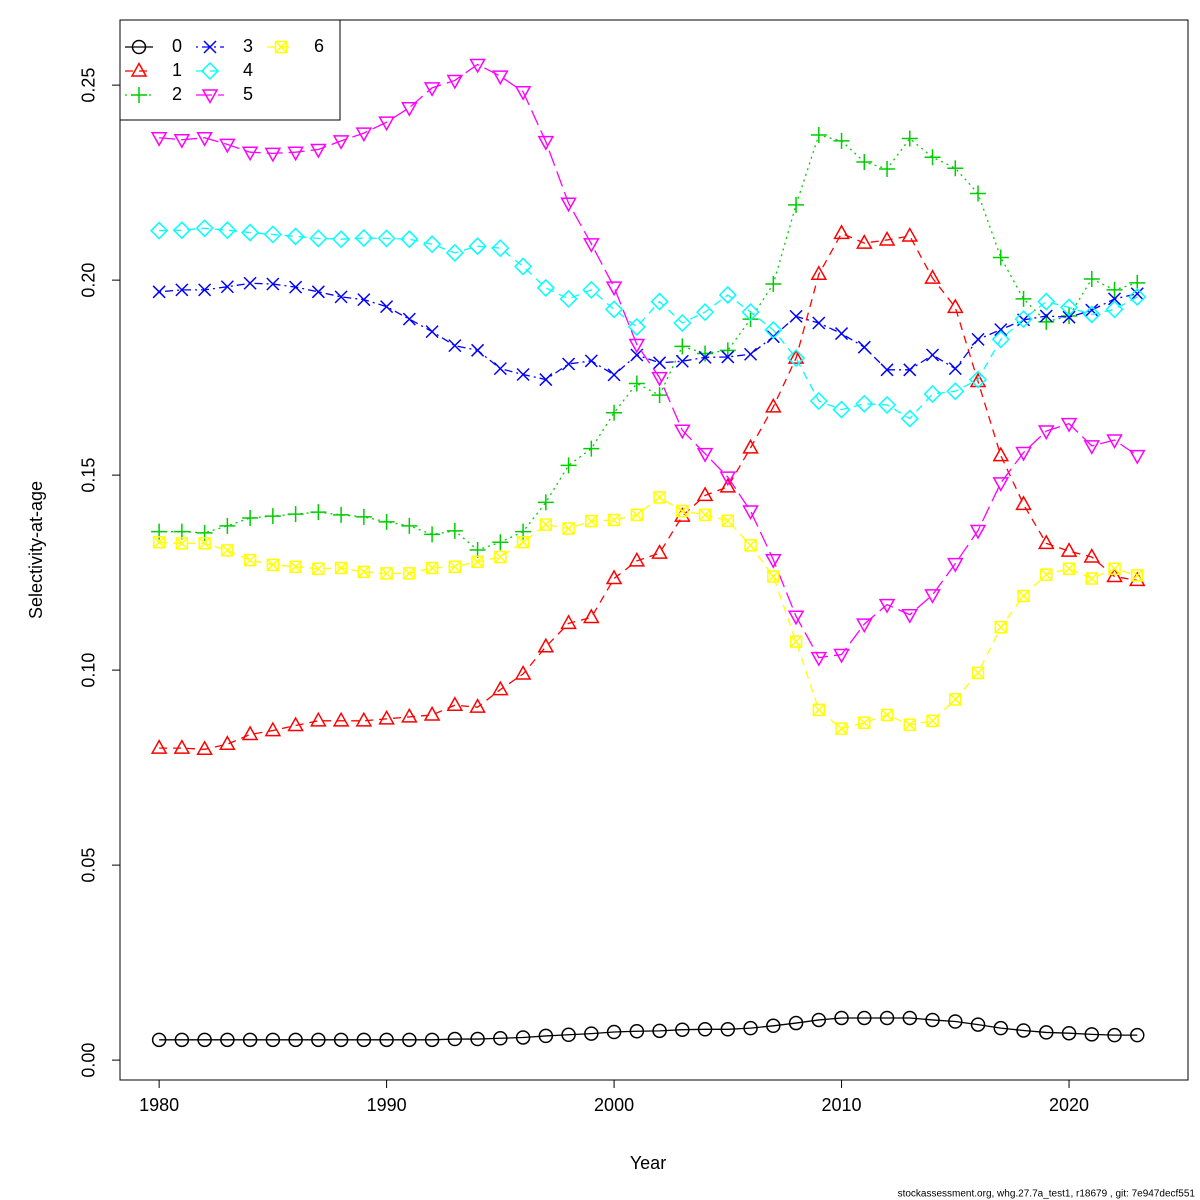  I want to click on x-tick-label: 1980, so click(159, 1105).